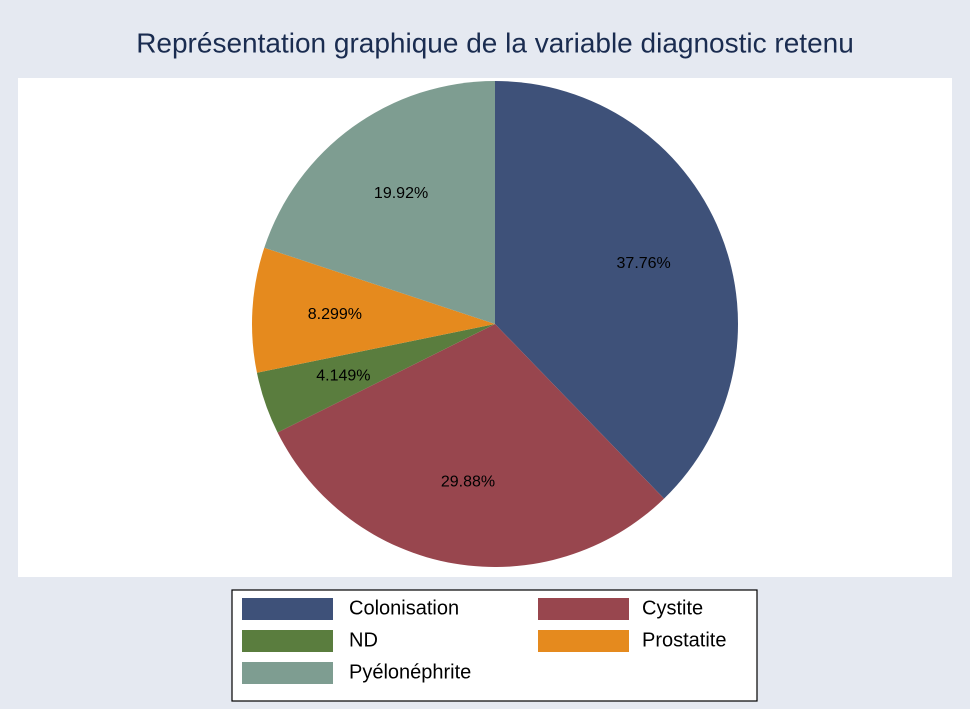 Image resolution: width=970 pixels, height=709 pixels. I want to click on slice-label: 29.88%, so click(468, 481).